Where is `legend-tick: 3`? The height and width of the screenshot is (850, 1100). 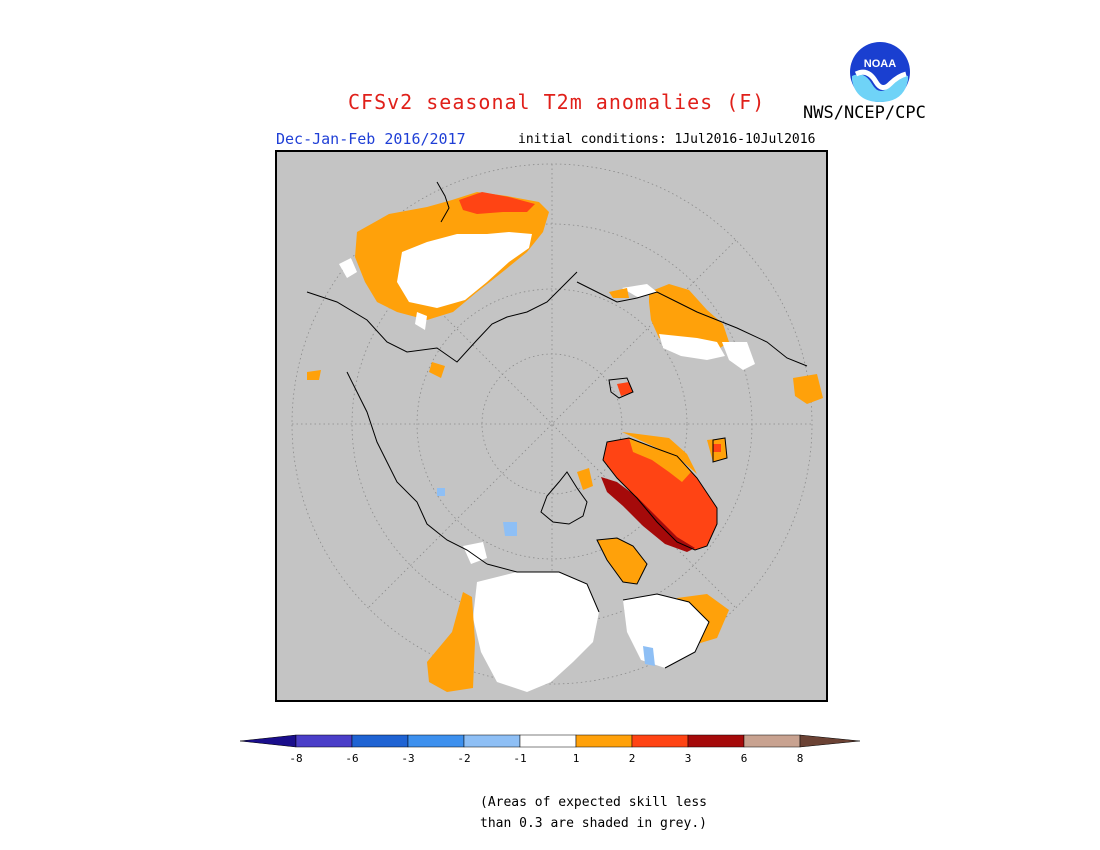 legend-tick: 3 is located at coordinates (688, 758).